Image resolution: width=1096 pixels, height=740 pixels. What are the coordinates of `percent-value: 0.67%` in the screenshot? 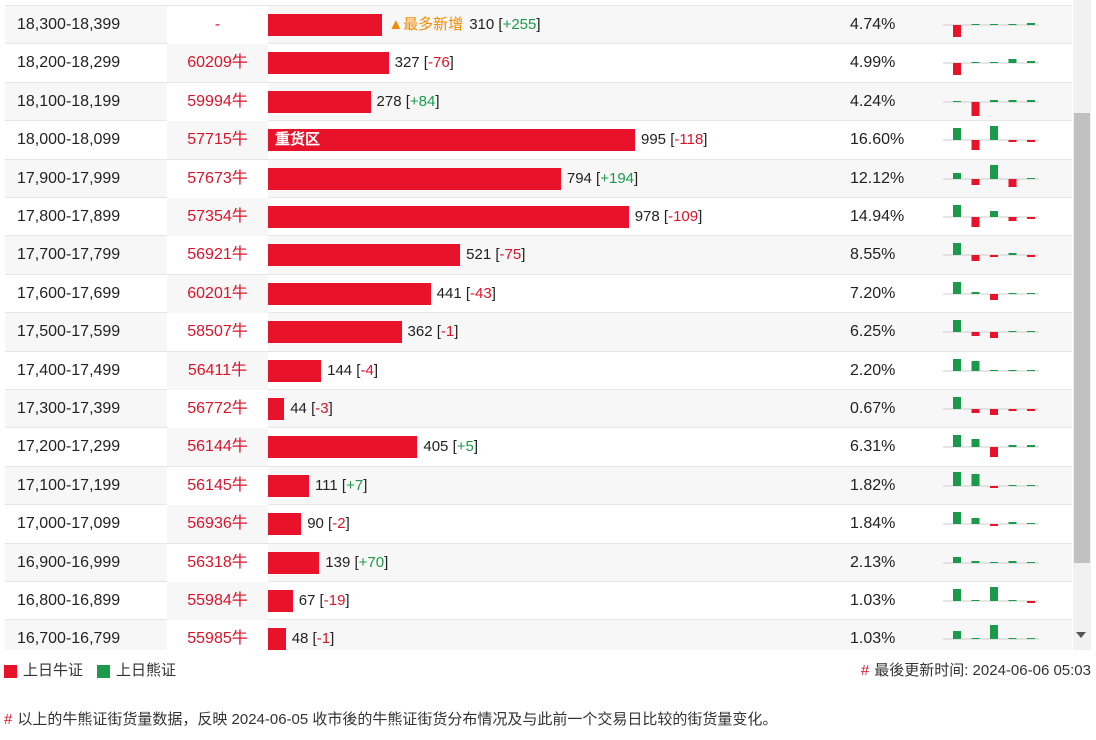 It's located at (873, 408).